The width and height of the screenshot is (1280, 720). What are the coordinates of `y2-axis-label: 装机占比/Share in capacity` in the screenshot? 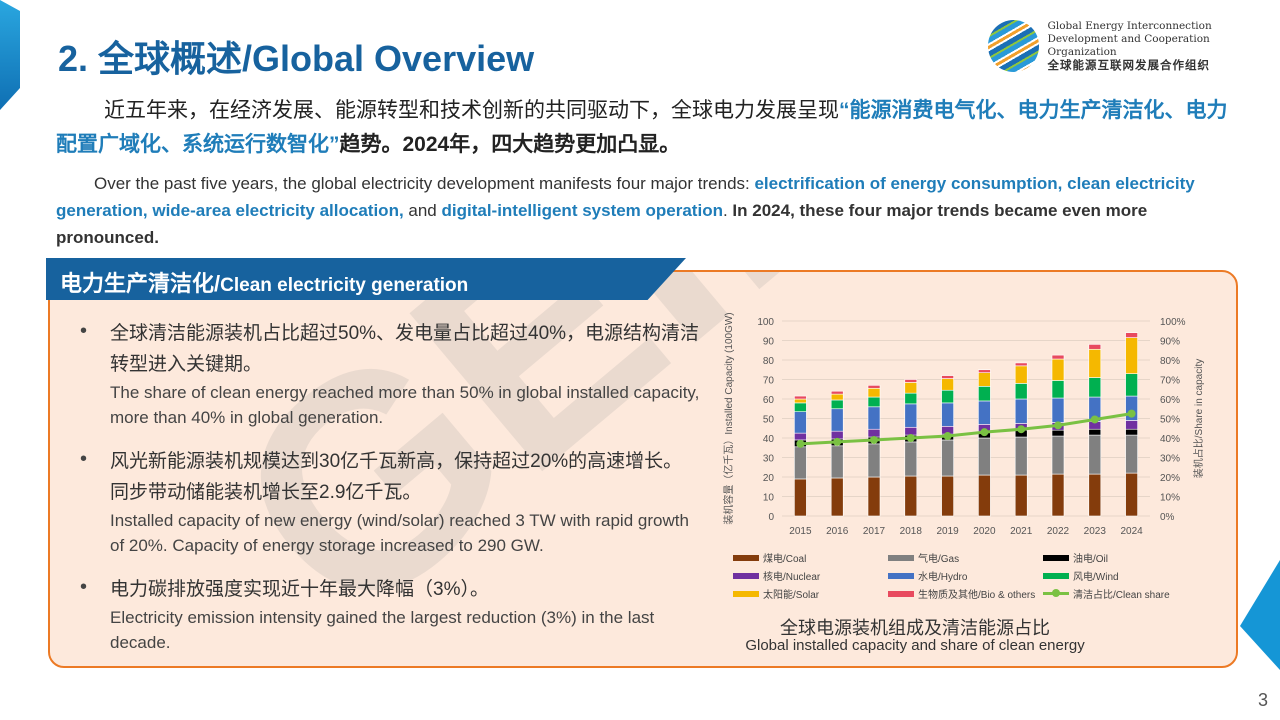 It's located at (1198, 419).